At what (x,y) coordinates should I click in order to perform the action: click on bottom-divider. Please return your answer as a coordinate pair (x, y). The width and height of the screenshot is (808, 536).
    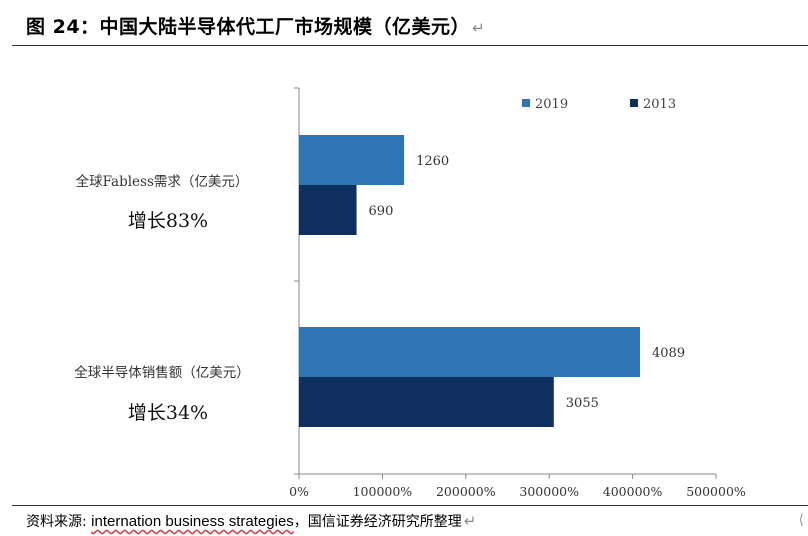
    Looking at the image, I should click on (410, 505).